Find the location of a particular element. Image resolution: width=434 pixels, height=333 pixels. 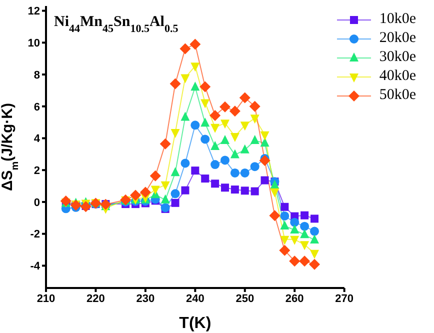

x-tick-label: 270 is located at coordinates (344, 298).